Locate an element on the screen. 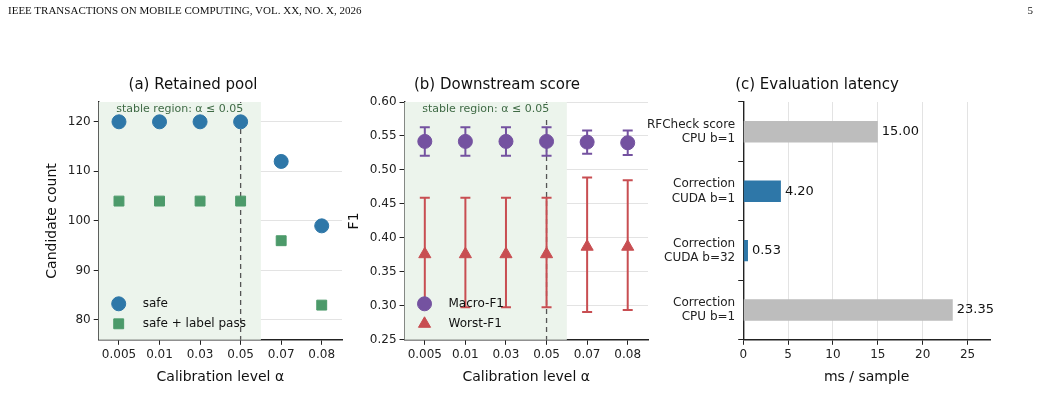 Image resolution: width=1041 pixels, height=394 pixels. x-tick-label: 5 is located at coordinates (788, 354).